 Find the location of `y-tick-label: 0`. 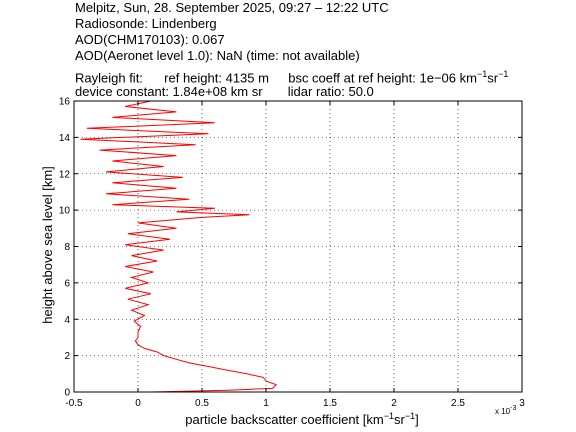

y-tick-label: 0 is located at coordinates (67, 393).